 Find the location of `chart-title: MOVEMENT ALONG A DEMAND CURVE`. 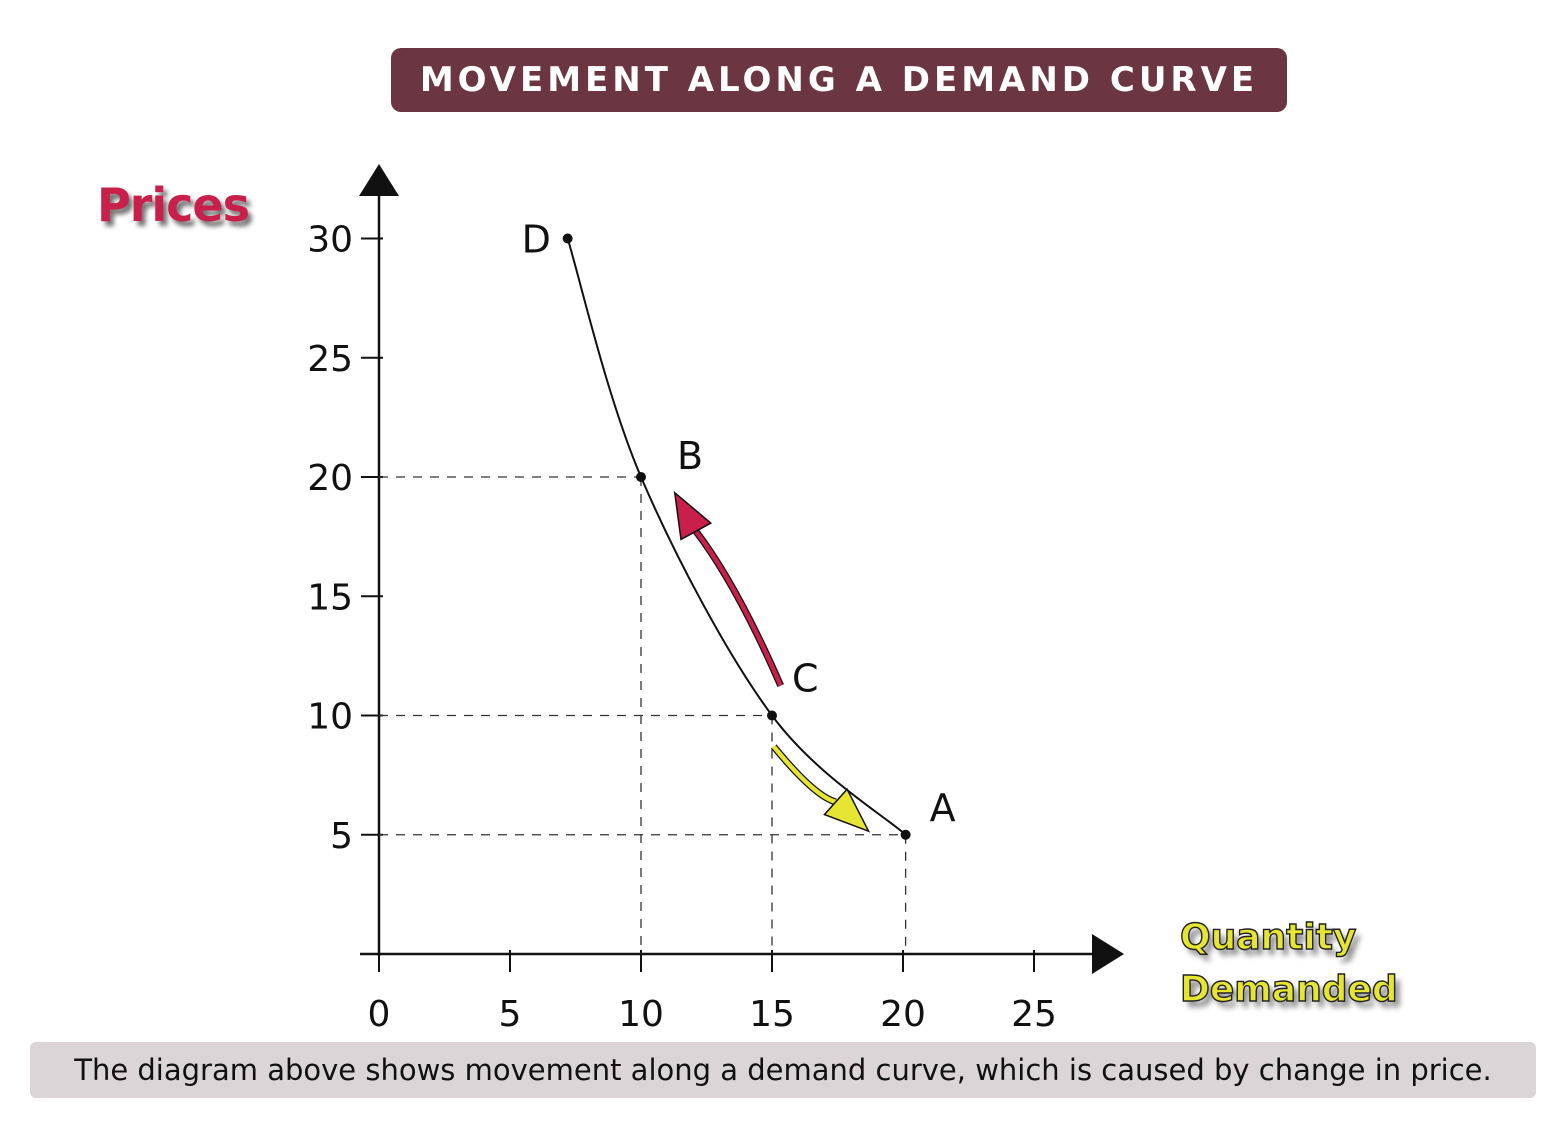

chart-title: MOVEMENT ALONG A DEMAND CURVE is located at coordinates (839, 80).